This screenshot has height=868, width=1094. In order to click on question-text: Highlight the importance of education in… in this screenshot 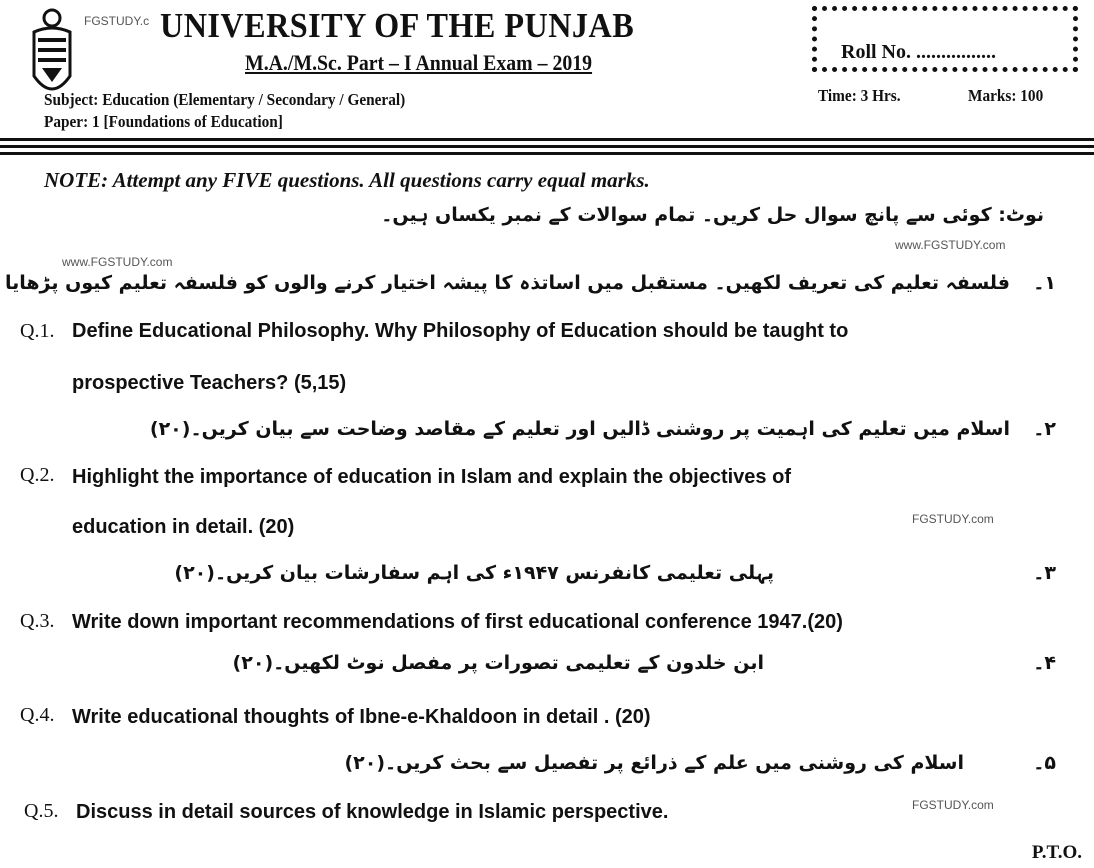, I will do `click(431, 477)`.